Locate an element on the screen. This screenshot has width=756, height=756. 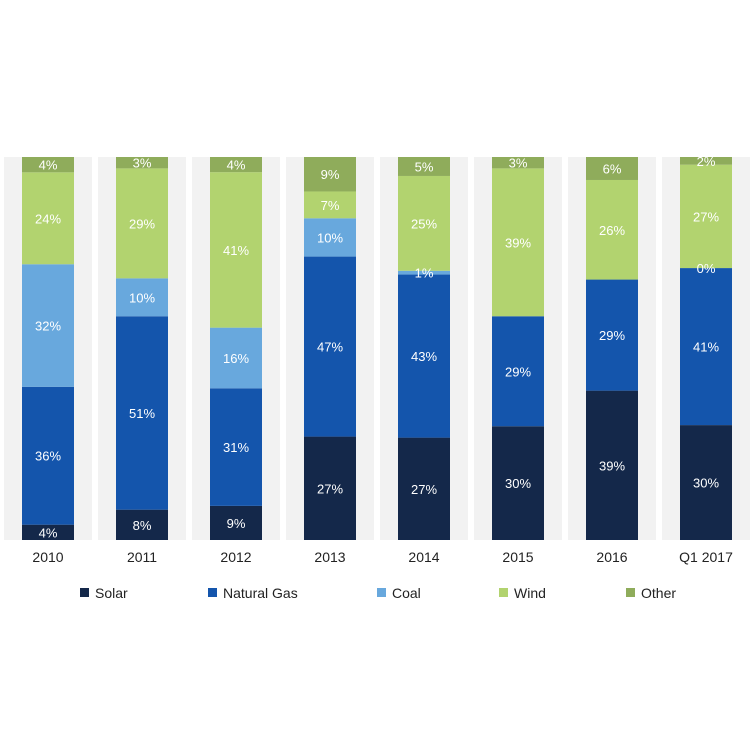
data-label: 47% is located at coordinates (330, 347).